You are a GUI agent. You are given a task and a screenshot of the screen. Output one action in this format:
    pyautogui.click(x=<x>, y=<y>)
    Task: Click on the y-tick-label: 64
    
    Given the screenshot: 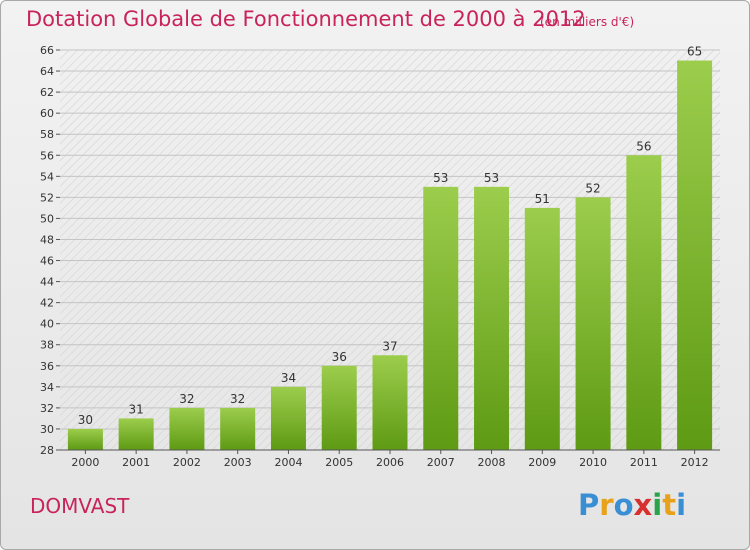 What is the action you would take?
    pyautogui.click(x=47, y=71)
    